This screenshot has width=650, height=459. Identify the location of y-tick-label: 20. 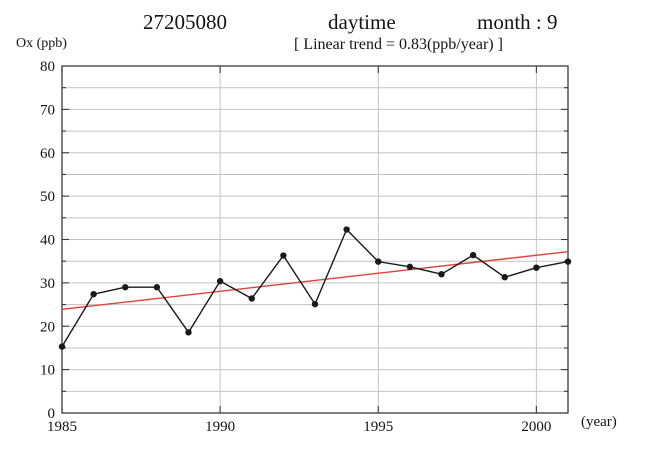
(47, 327).